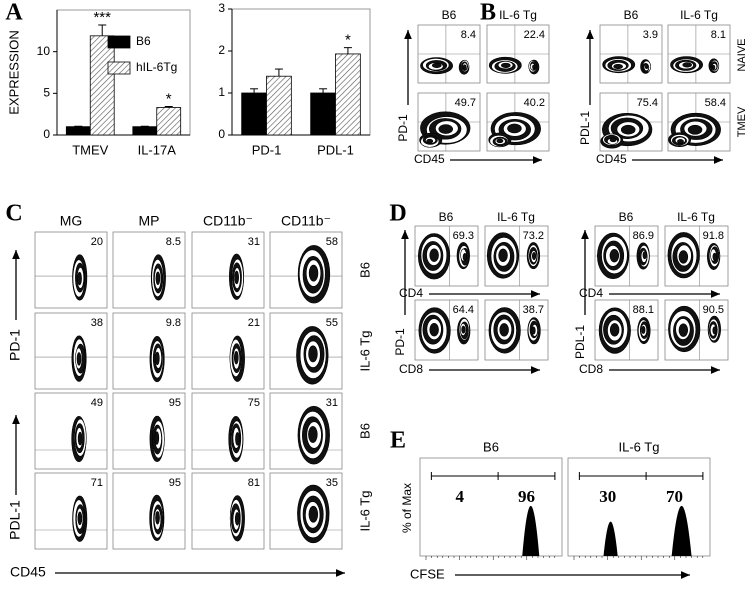 This screenshot has height=597, width=754. I want to click on gate-percent: 38, so click(97, 323).